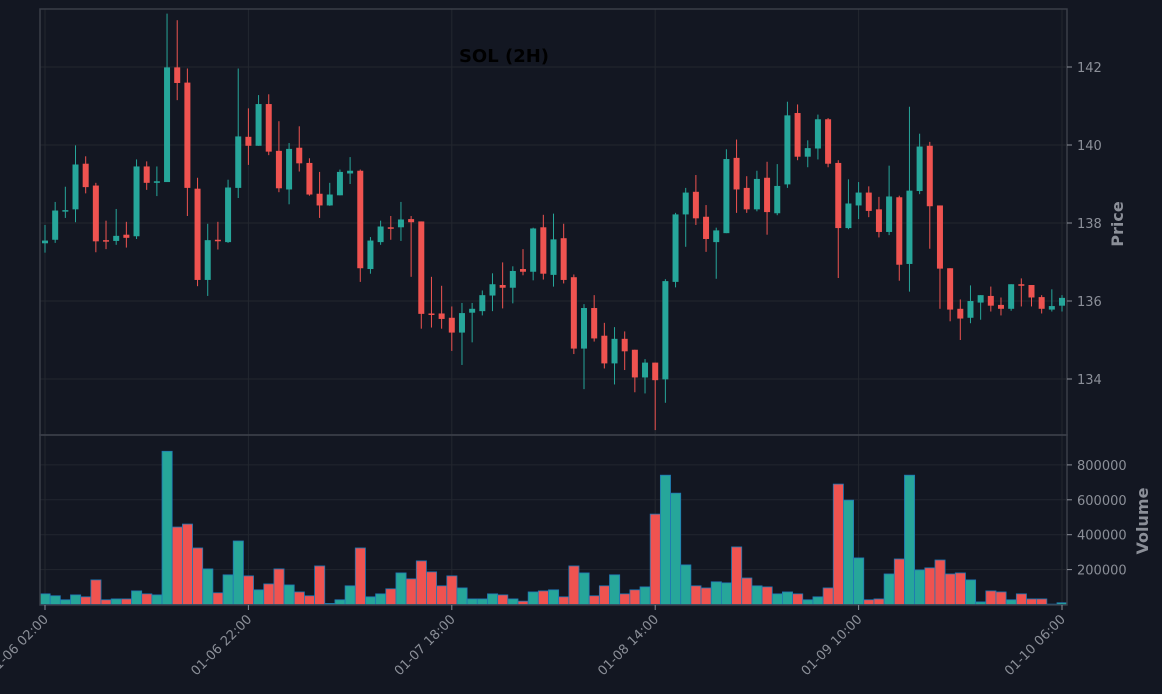 This screenshot has height=694, width=1162. Describe the element at coordinates (1117, 224) in the screenshot. I see `price-axis-label: Price` at that location.